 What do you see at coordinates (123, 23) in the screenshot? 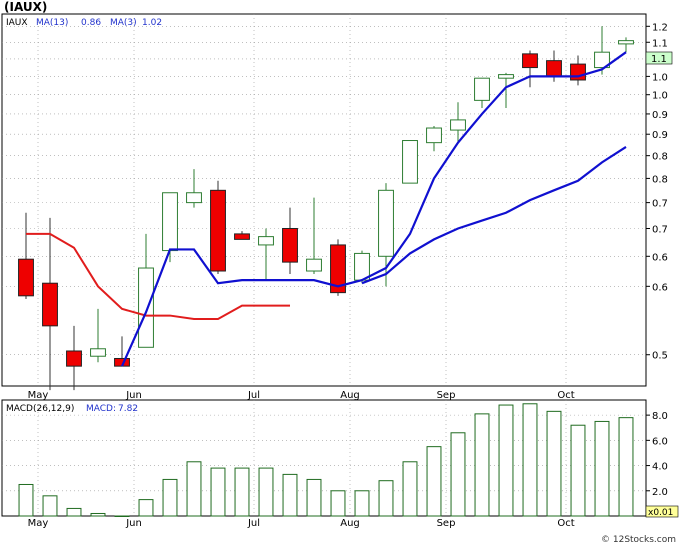
I see `legend-ma3-label: MA(3)` at bounding box center [123, 23].